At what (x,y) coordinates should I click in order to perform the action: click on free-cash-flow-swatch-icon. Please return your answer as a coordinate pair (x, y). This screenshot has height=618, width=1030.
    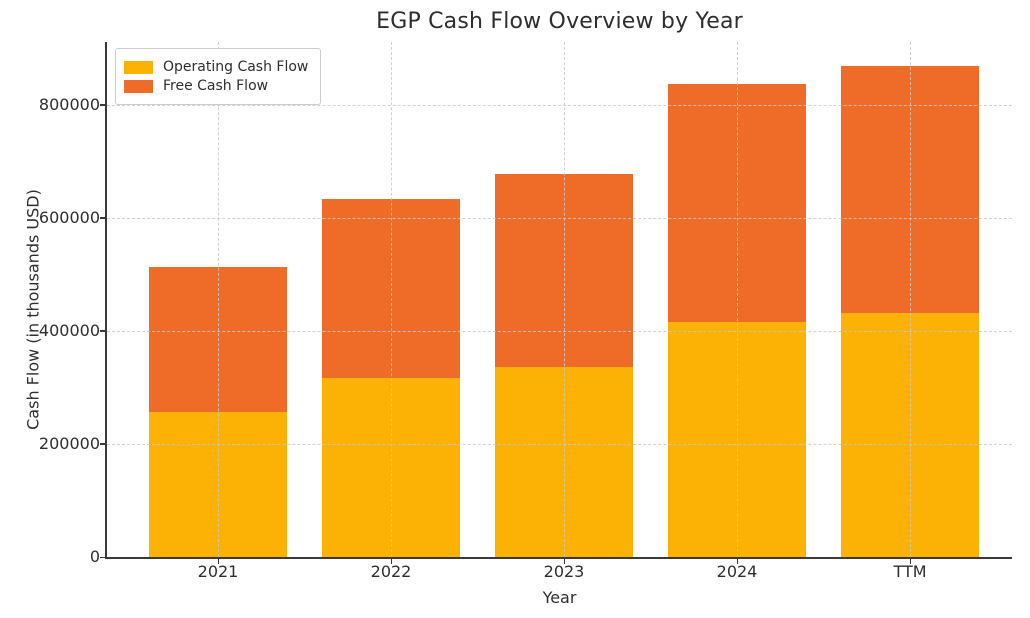
    Looking at the image, I should click on (138, 86).